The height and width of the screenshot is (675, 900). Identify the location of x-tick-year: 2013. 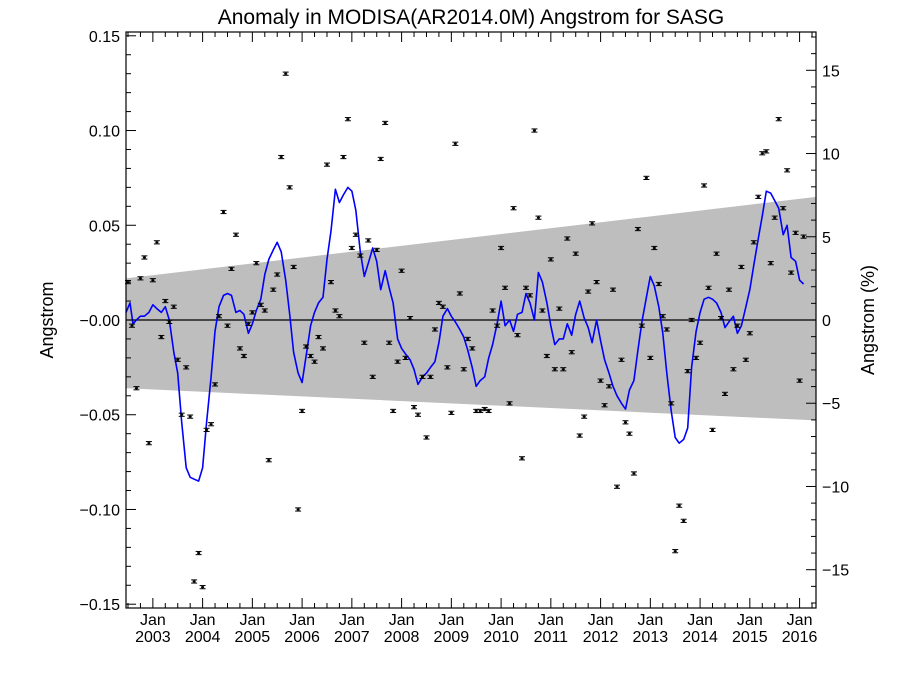
(651, 637).